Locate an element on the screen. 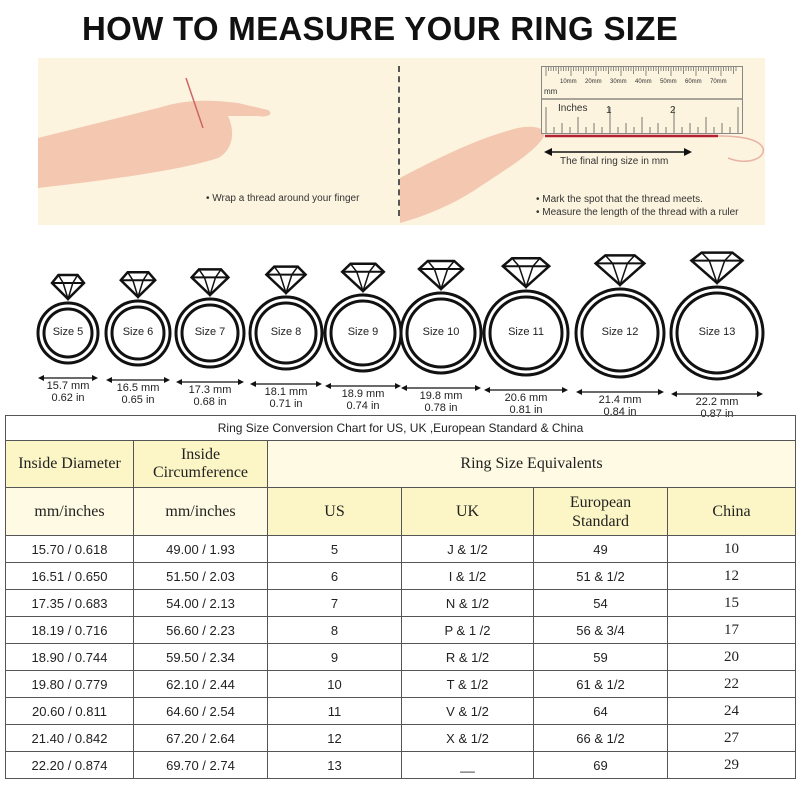 This screenshot has width=800, height=800. table-cell: 66 & 1/2 is located at coordinates (600, 738).